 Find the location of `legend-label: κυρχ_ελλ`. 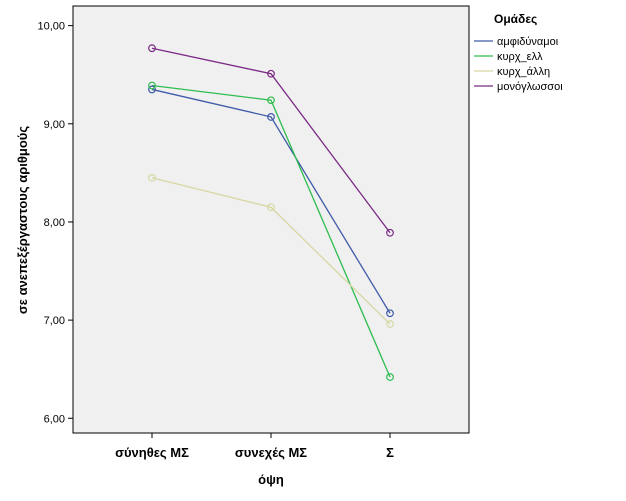

legend-label: κυρχ_ελλ is located at coordinates (520, 57).